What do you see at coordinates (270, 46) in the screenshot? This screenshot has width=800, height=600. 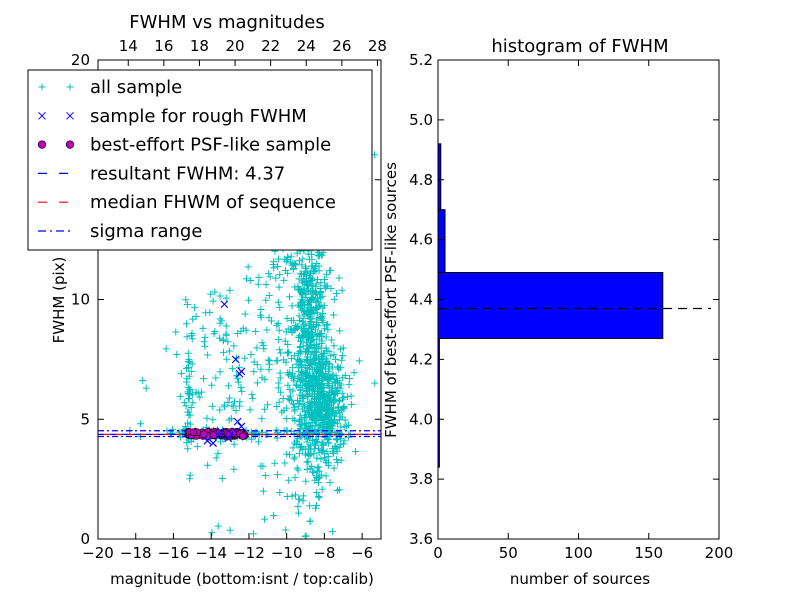 I see `left-top-tick-label: 22` at bounding box center [270, 46].